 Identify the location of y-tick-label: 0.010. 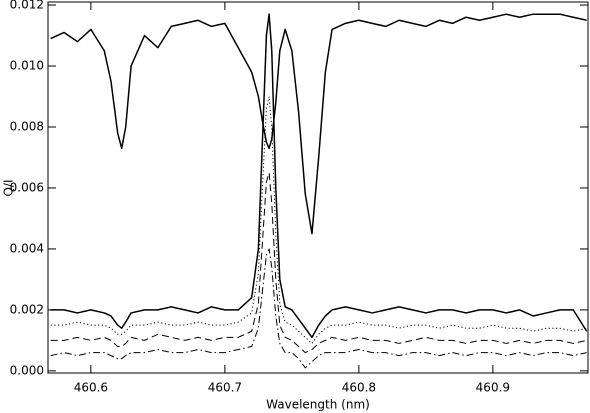
(27, 66).